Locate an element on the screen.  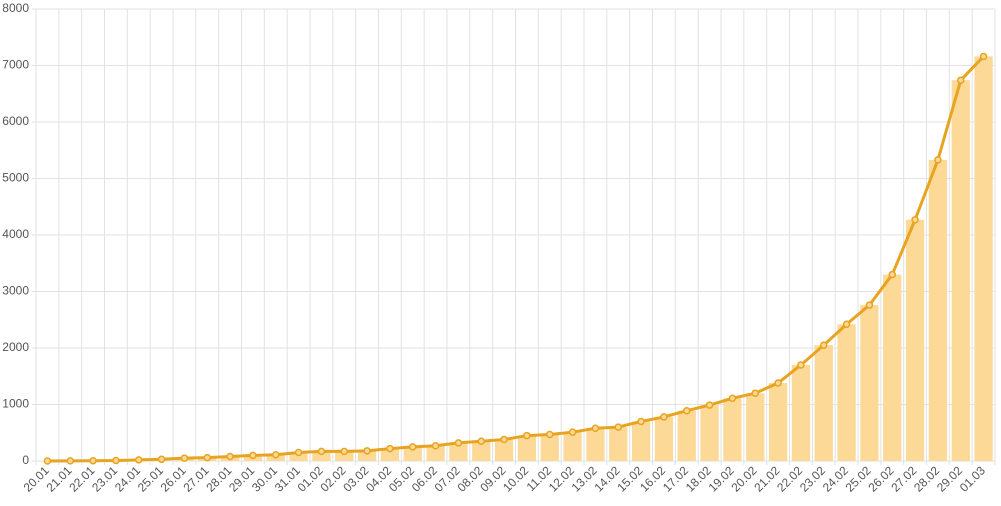
y-tick-label: 8000 is located at coordinates (15, 8).